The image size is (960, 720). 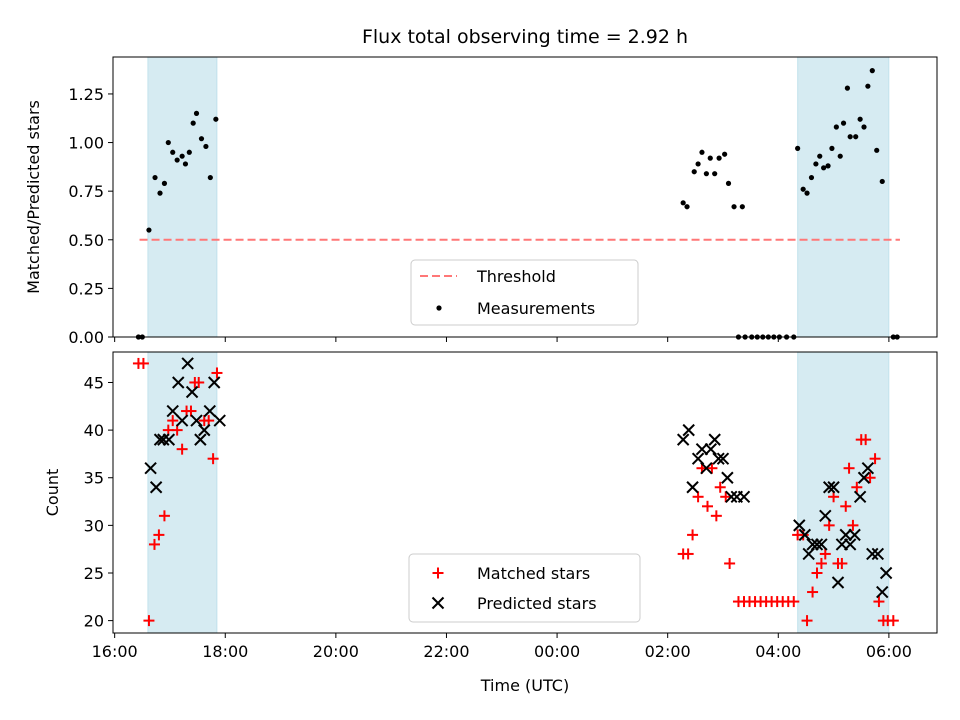 I want to click on y-axis-label: Matched/Predicted stars, so click(x=33, y=197).